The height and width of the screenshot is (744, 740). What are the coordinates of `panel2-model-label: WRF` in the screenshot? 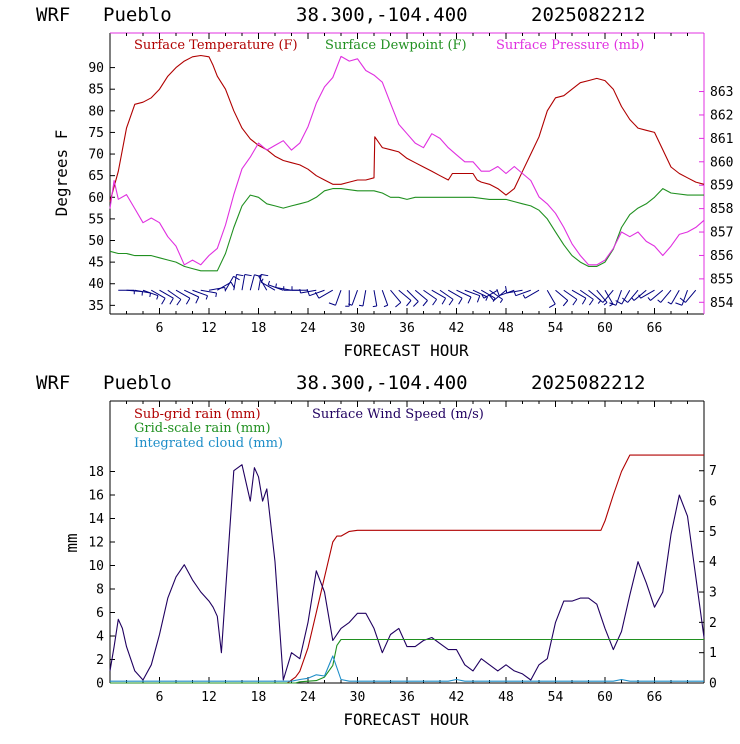 It's located at (53, 383).